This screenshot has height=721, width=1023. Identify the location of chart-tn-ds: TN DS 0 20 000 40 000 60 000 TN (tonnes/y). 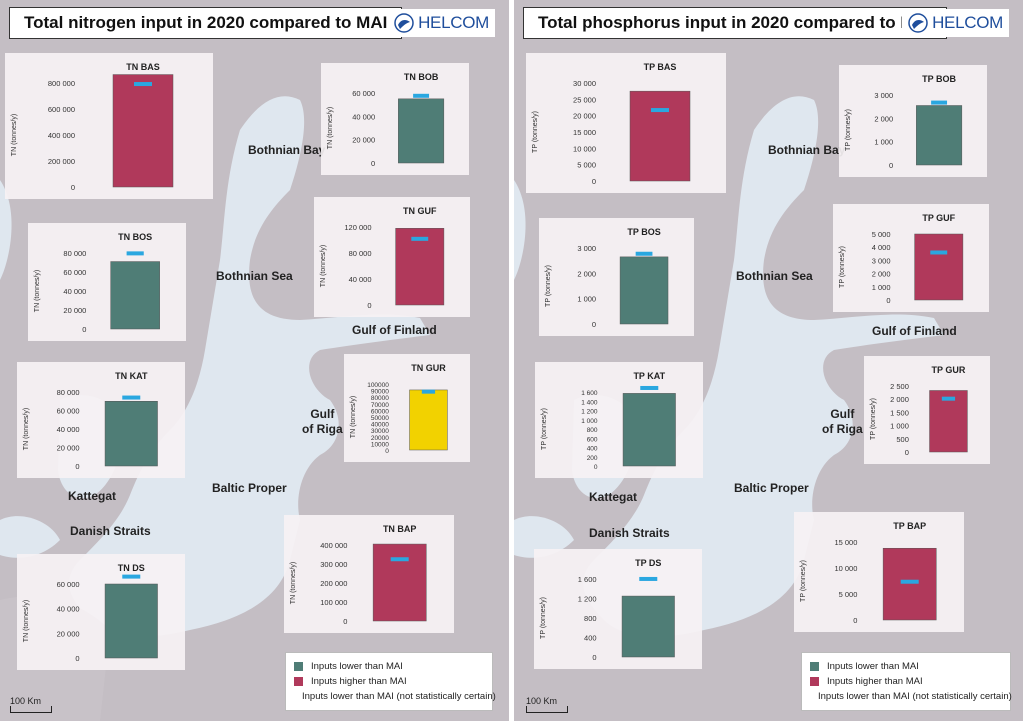
(101, 612).